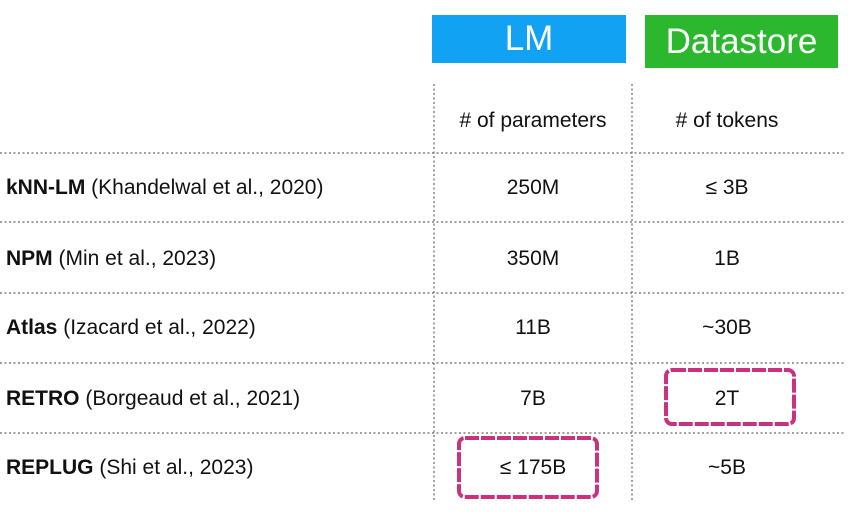 The image size is (856, 522). I want to click on model-name: kNN-LM, so click(46, 187).